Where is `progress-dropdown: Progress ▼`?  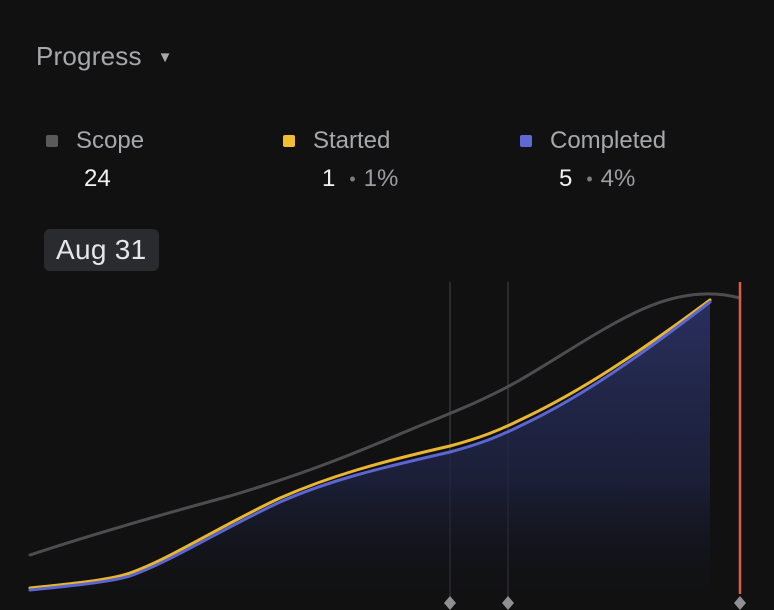
progress-dropdown: Progress ▼ is located at coordinates (104, 56).